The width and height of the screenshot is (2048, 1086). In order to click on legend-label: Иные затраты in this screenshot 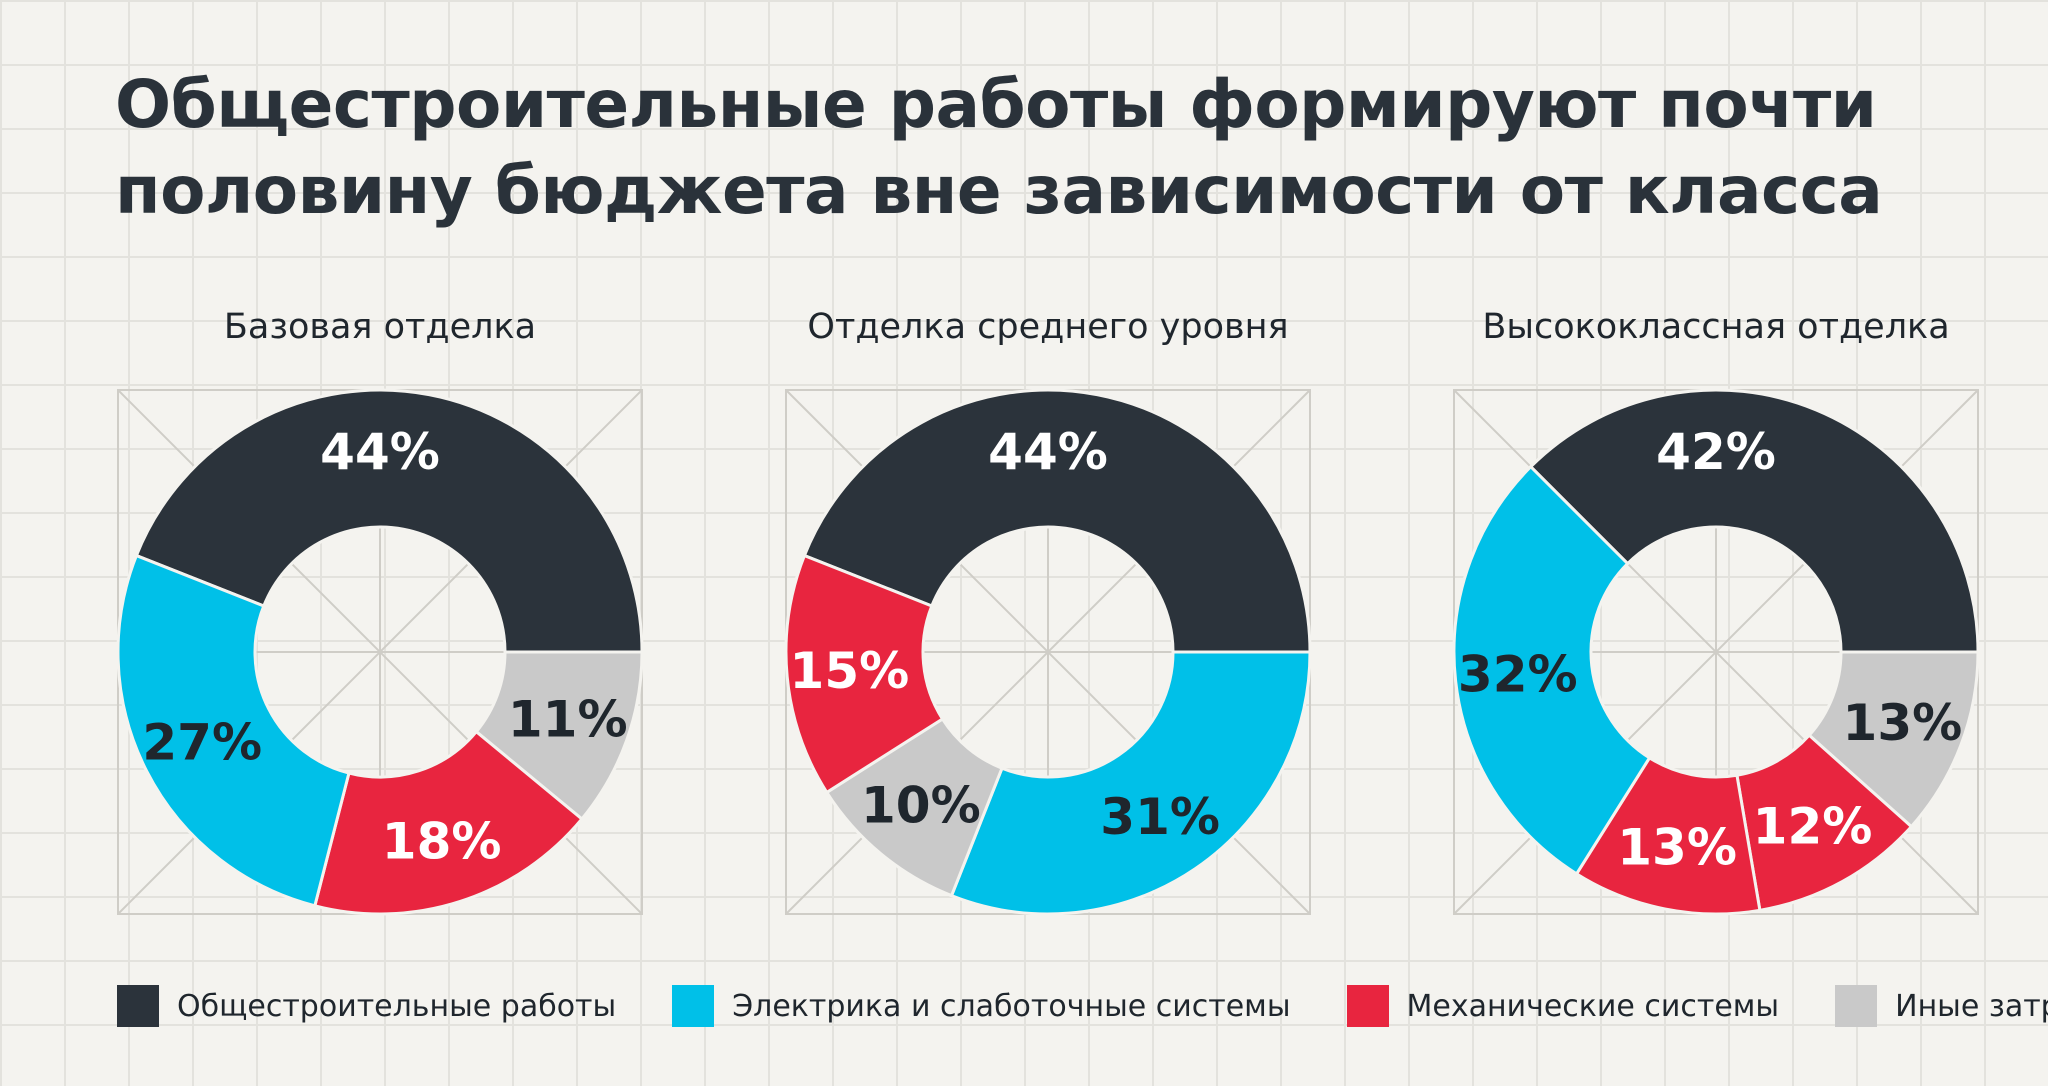, I will do `click(1971, 1006)`.